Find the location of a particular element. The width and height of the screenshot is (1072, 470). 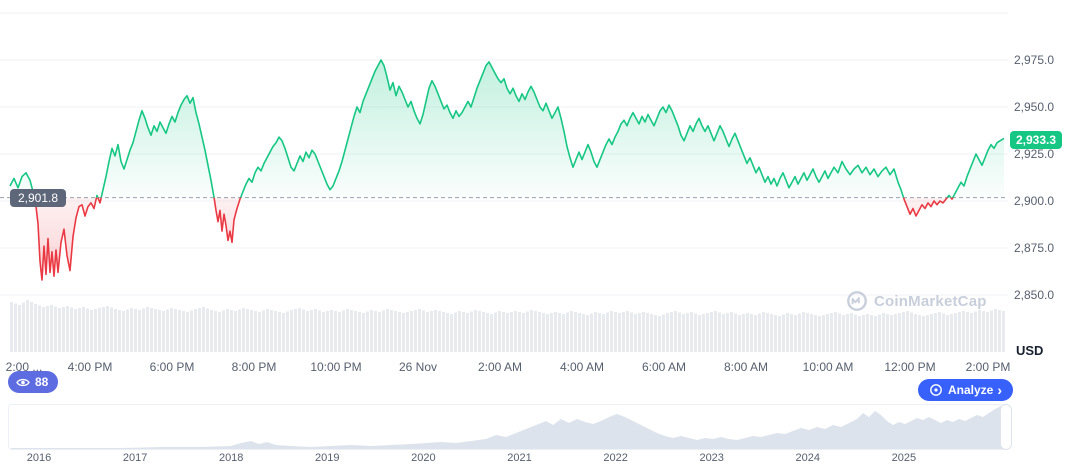

chevron-right-icon: › is located at coordinates (1000, 390).